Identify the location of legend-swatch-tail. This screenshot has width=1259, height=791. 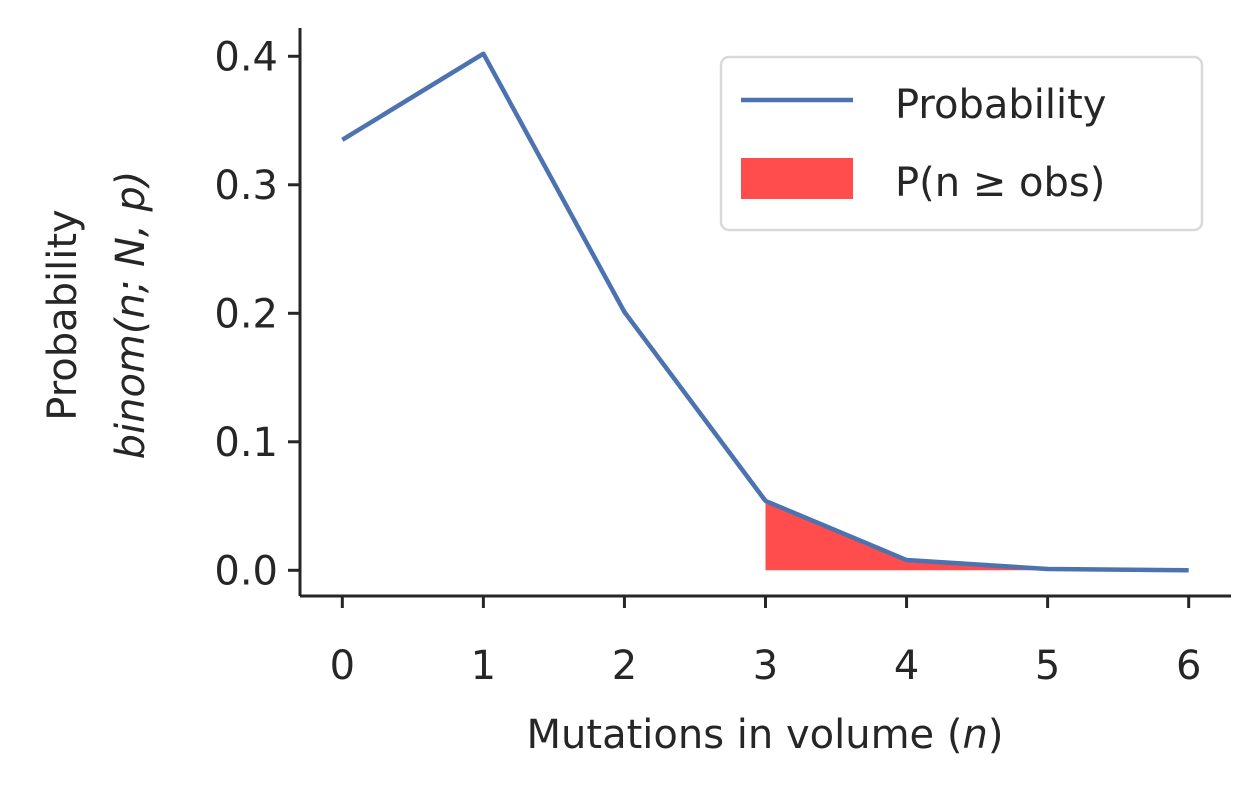
(797, 178).